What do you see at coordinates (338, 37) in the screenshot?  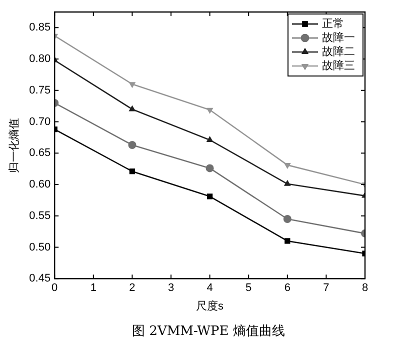 I see `legend-label: 故障一` at bounding box center [338, 37].